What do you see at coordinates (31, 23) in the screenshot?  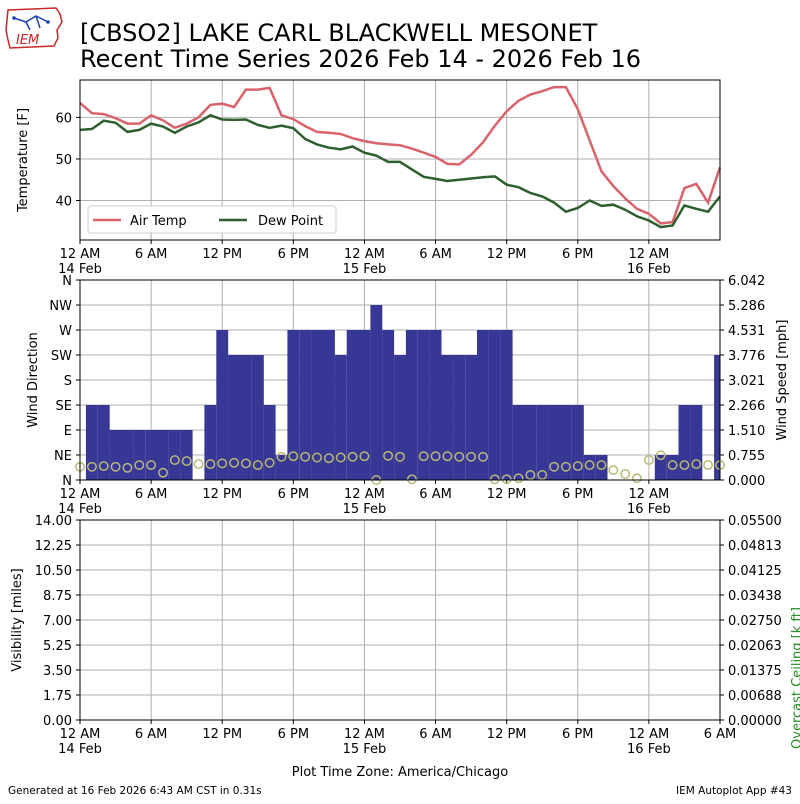 I see `logo-network-icon` at bounding box center [31, 23].